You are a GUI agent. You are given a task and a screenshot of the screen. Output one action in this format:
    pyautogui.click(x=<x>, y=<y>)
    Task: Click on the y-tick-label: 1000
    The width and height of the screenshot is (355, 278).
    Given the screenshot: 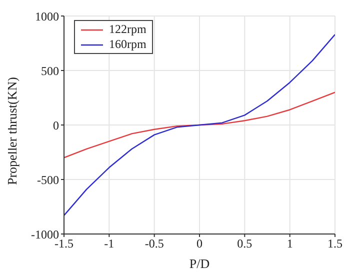 What is the action you would take?
    pyautogui.click(x=47, y=16)
    